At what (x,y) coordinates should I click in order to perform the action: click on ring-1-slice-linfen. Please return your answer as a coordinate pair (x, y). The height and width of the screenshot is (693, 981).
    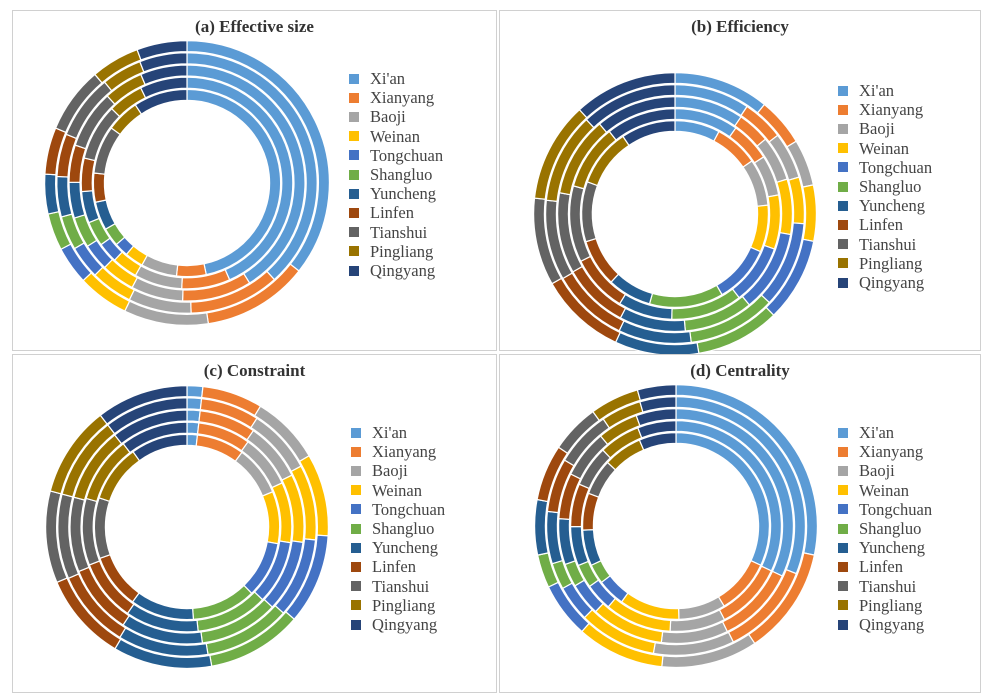
    Looking at the image, I should click on (99, 187).